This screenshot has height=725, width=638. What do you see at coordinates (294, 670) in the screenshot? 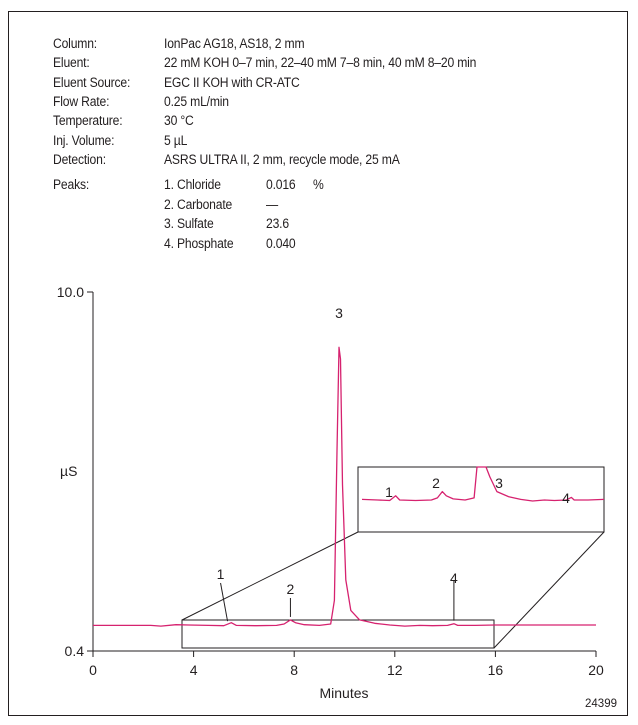
I see `x-tick-label: 8` at bounding box center [294, 670].